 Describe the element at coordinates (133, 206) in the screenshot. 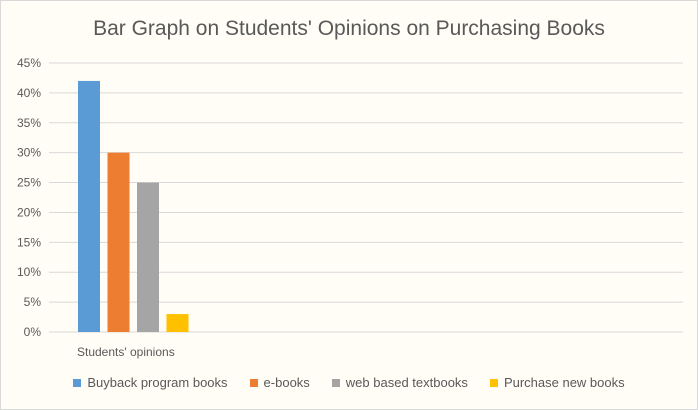

I see `bars` at that location.